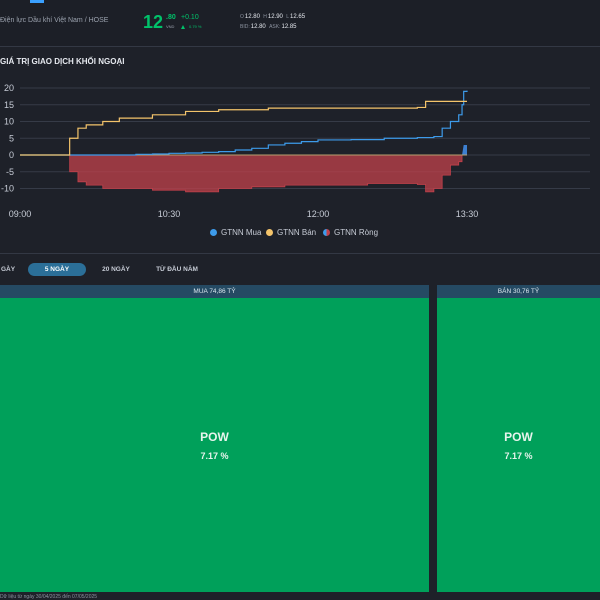  Describe the element at coordinates (297, 232) in the screenshot. I see `legend-label-ban: GTNN Bán` at that location.